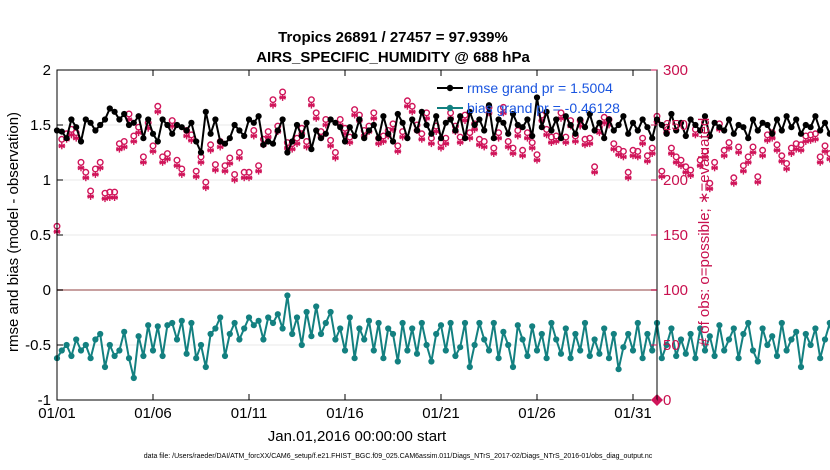 The image size is (830, 470). What do you see at coordinates (543, 108) in the screenshot?
I see `legend-entry-bias: bias grand pr = -0.46128` at bounding box center [543, 108].